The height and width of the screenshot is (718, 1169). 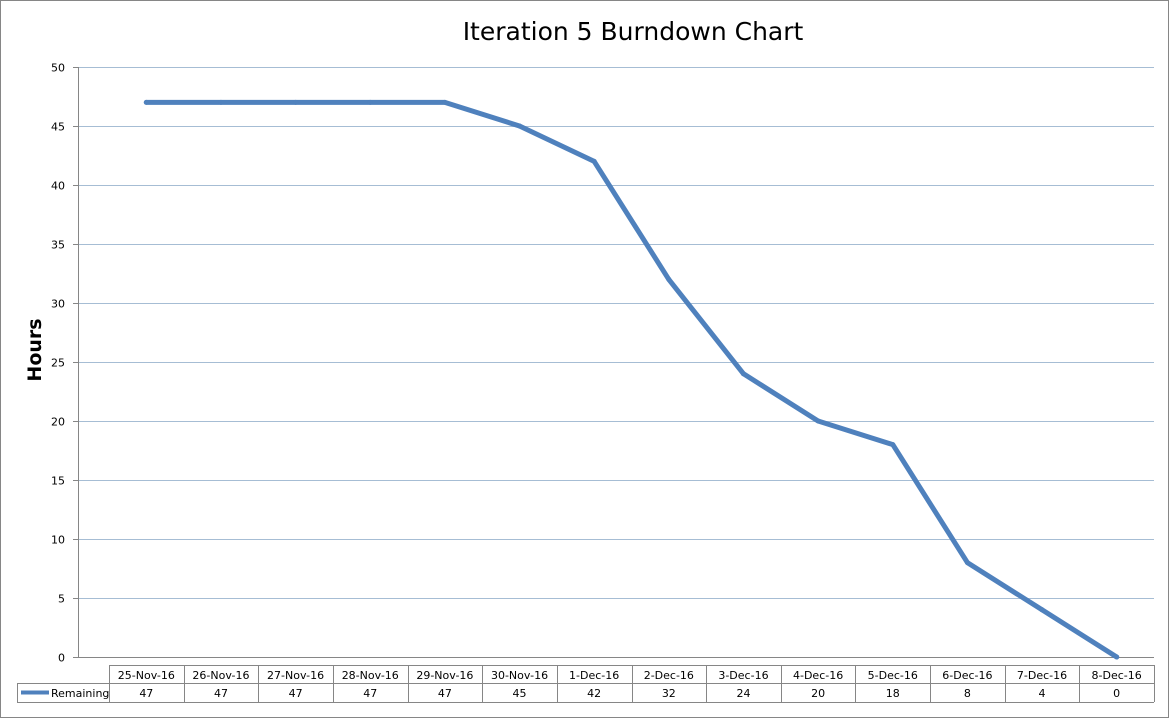 I want to click on x-category-label: 7-Dec-16, so click(x=1042, y=675).